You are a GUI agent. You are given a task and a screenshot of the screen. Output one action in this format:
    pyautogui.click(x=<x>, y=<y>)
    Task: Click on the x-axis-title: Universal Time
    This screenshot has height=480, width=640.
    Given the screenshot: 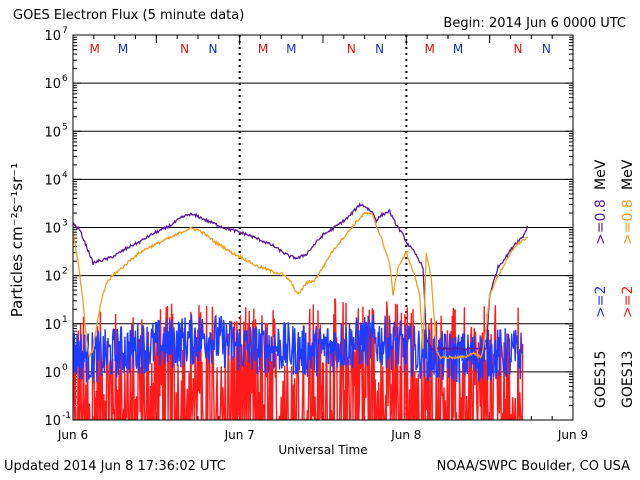 What is the action you would take?
    pyautogui.click(x=322, y=450)
    